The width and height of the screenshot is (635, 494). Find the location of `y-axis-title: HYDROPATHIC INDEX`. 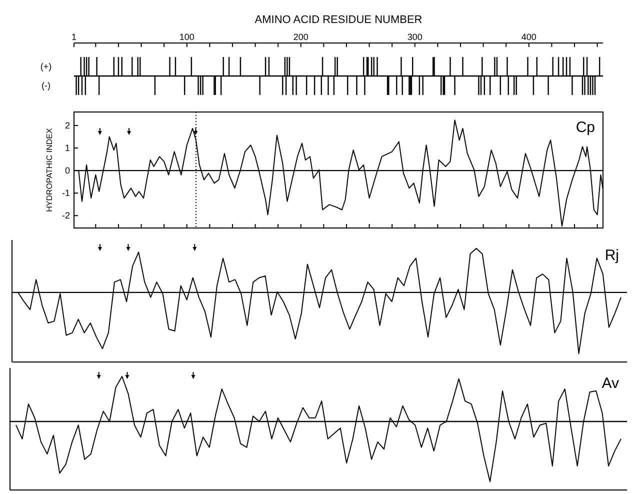

y-axis-title: HYDROPATHIC INDEX is located at coordinates (49, 169).